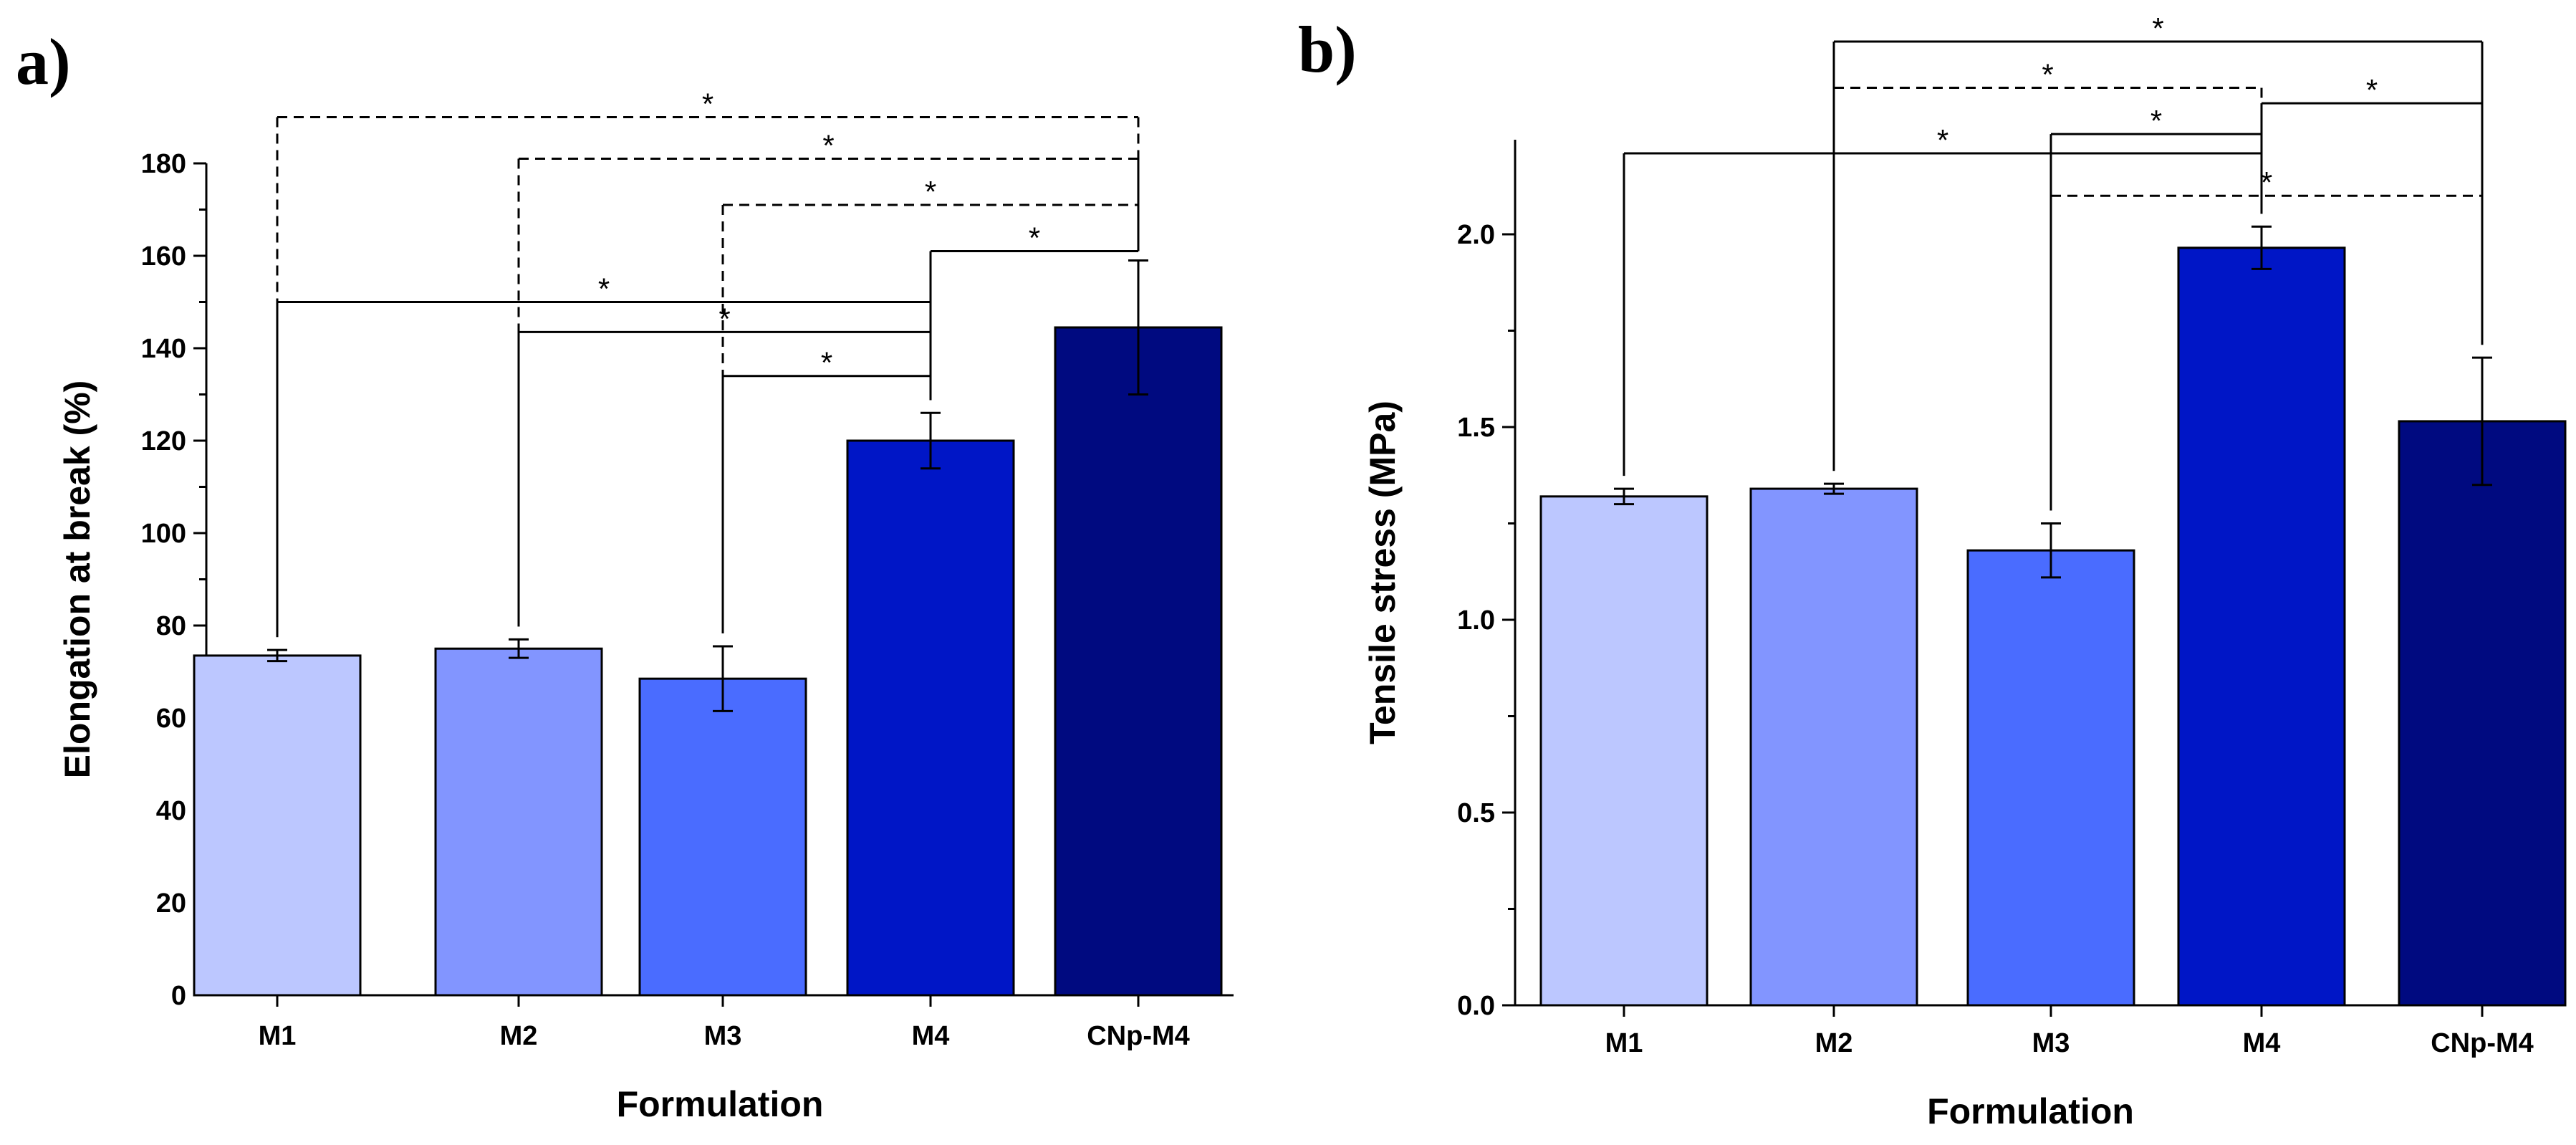 The width and height of the screenshot is (2576, 1145). What do you see at coordinates (163, 441) in the screenshot?
I see `y-tick-label: 120` at bounding box center [163, 441].